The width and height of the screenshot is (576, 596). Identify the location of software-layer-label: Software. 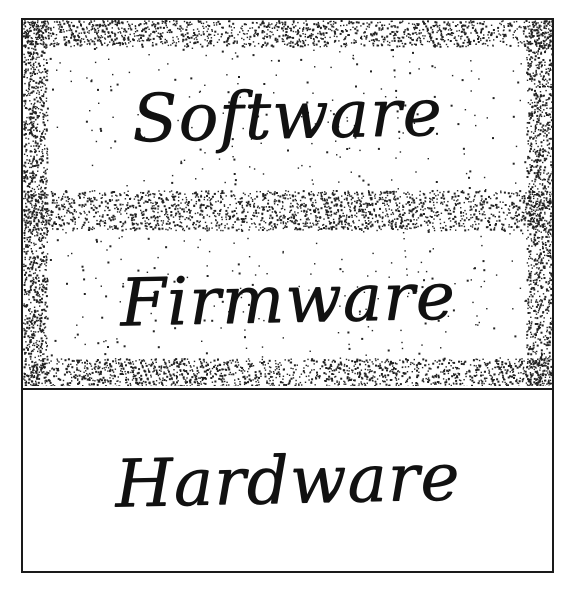
(287, 115).